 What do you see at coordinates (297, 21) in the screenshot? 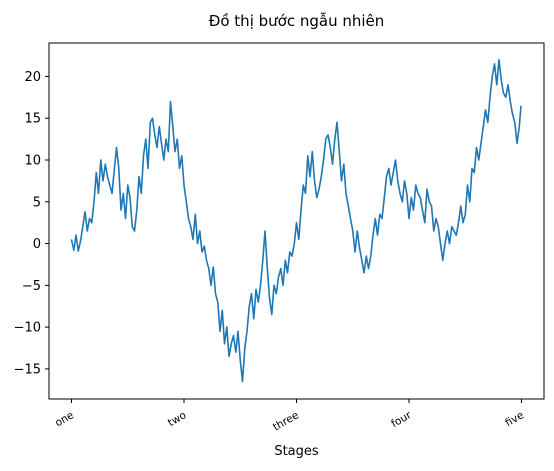
I see `chart-title: Đồ thị bước ngẫu nhiên` at bounding box center [297, 21].